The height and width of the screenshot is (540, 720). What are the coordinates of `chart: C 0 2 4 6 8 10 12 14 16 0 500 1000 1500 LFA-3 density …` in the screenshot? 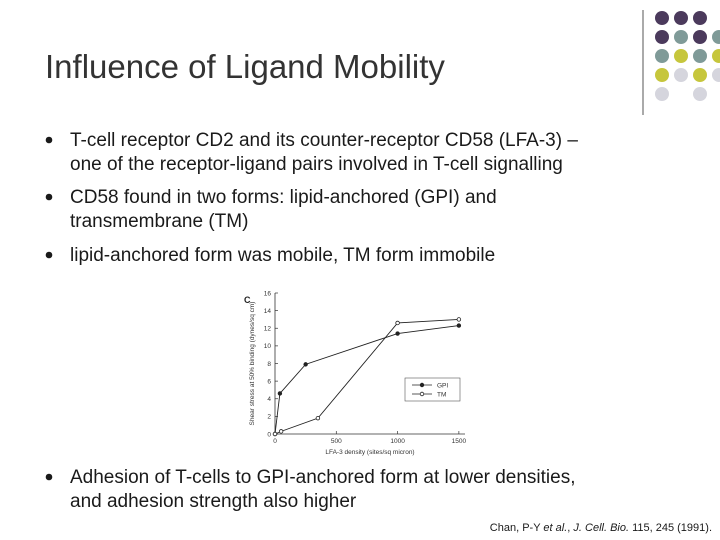 It's located at (355, 373).